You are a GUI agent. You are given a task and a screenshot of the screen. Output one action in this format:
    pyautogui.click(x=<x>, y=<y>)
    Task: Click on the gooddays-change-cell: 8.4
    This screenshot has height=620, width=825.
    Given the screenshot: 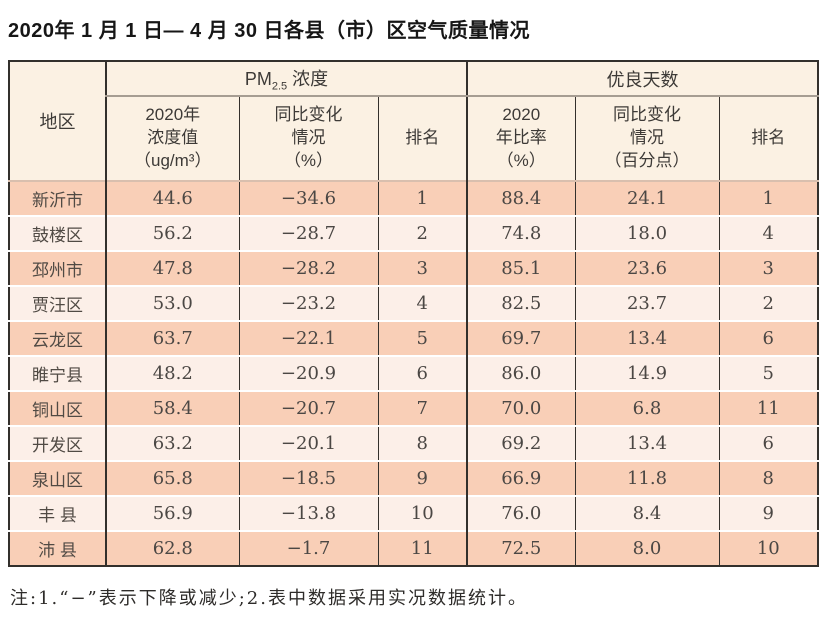 What is the action you would take?
    pyautogui.click(x=646, y=513)
    